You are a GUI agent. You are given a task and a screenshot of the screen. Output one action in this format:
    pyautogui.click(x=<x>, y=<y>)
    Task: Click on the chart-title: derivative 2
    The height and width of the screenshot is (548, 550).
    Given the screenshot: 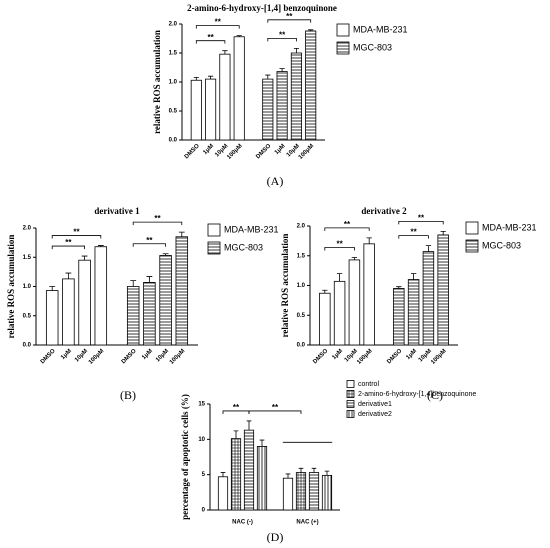 What is the action you would take?
    pyautogui.click(x=384, y=211)
    